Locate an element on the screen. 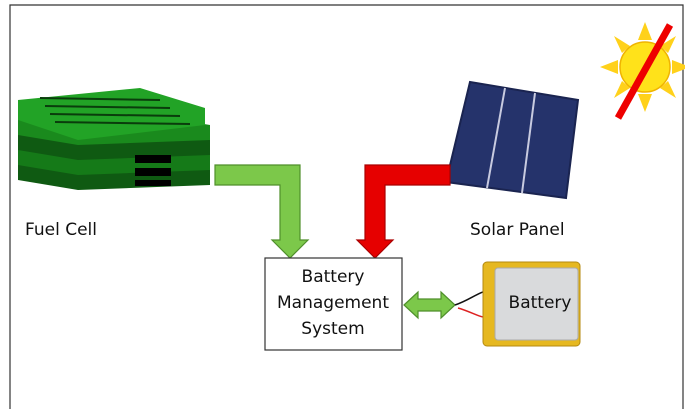  solar-arrow is located at coordinates (403, 211).